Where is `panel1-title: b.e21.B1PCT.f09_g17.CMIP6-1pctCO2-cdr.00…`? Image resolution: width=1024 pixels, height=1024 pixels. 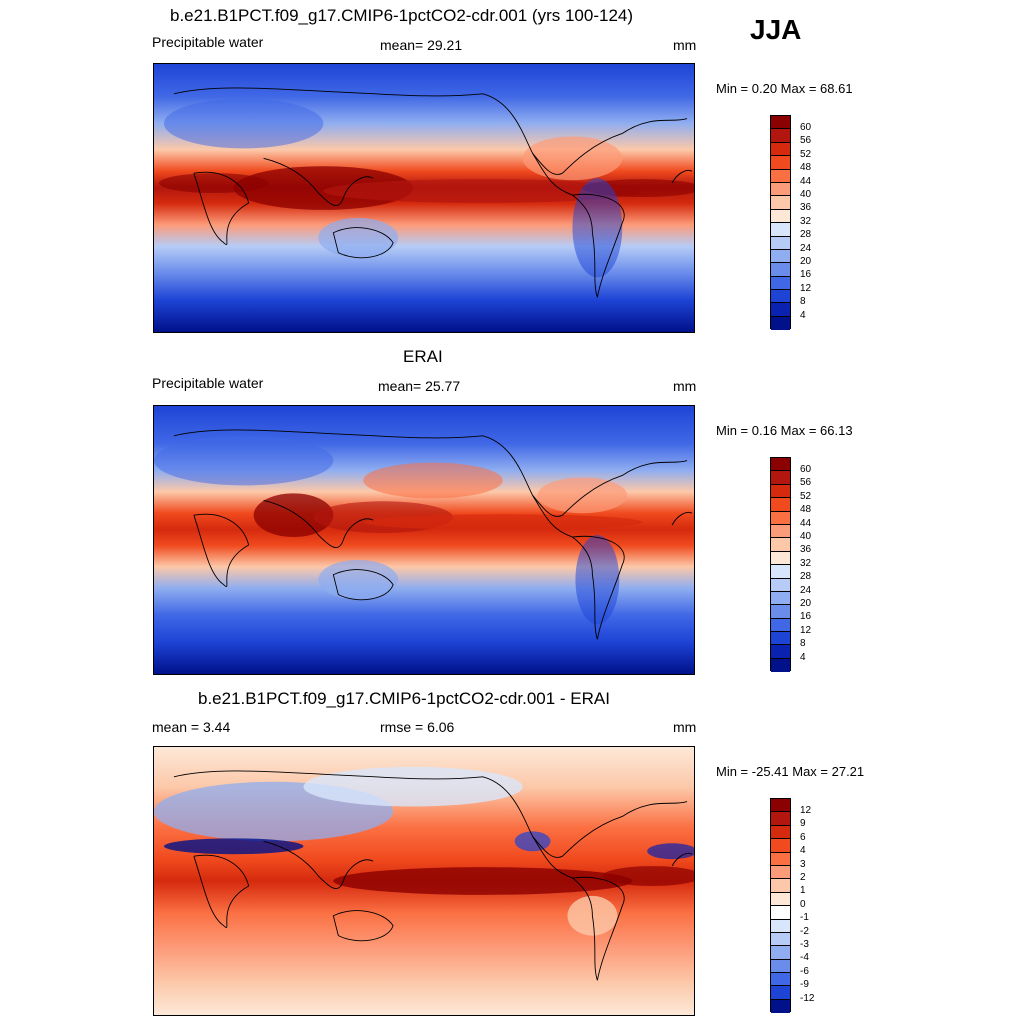 panel1-title: b.e21.B1PCT.f09_g17.CMIP6-1pctCO2-cdr.00… is located at coordinates (402, 15).